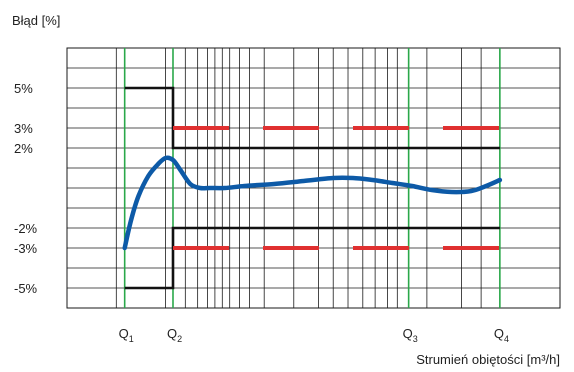 This screenshot has height=372, width=574. Describe the element at coordinates (23, 128) in the screenshot. I see `y-tick-label: 3%` at that location.